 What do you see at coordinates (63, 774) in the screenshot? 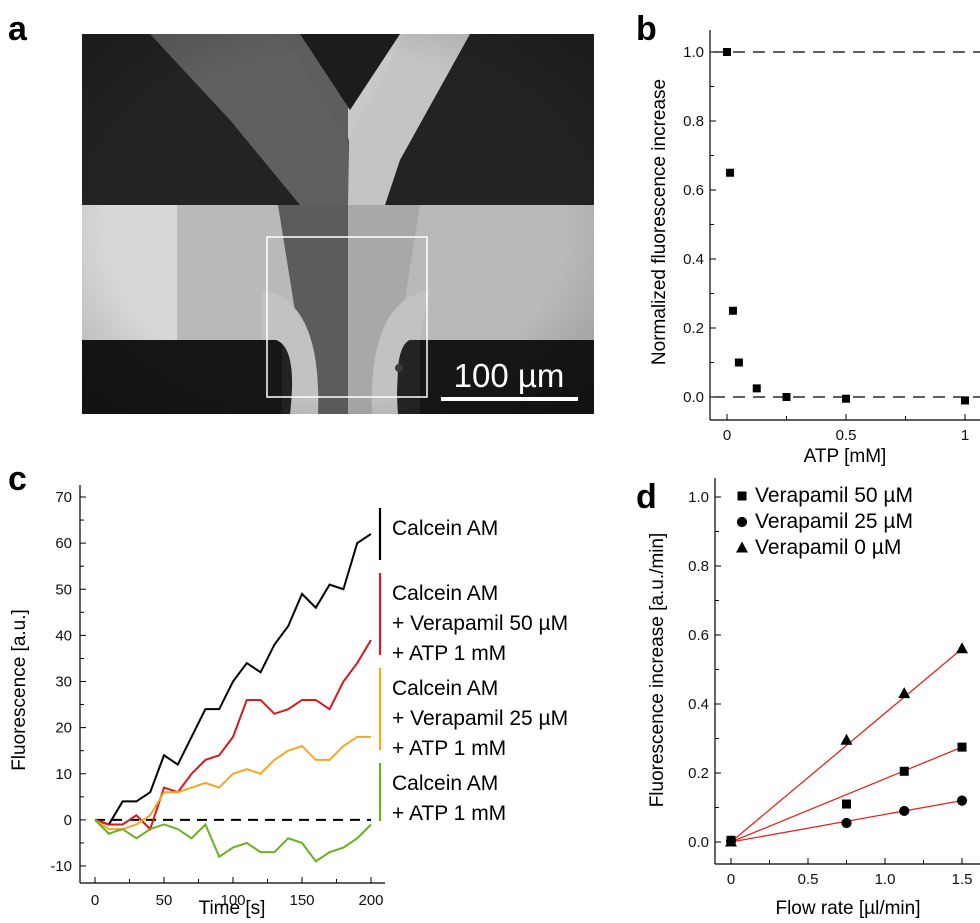
I see `c-y-tick-label: 10` at bounding box center [63, 774].